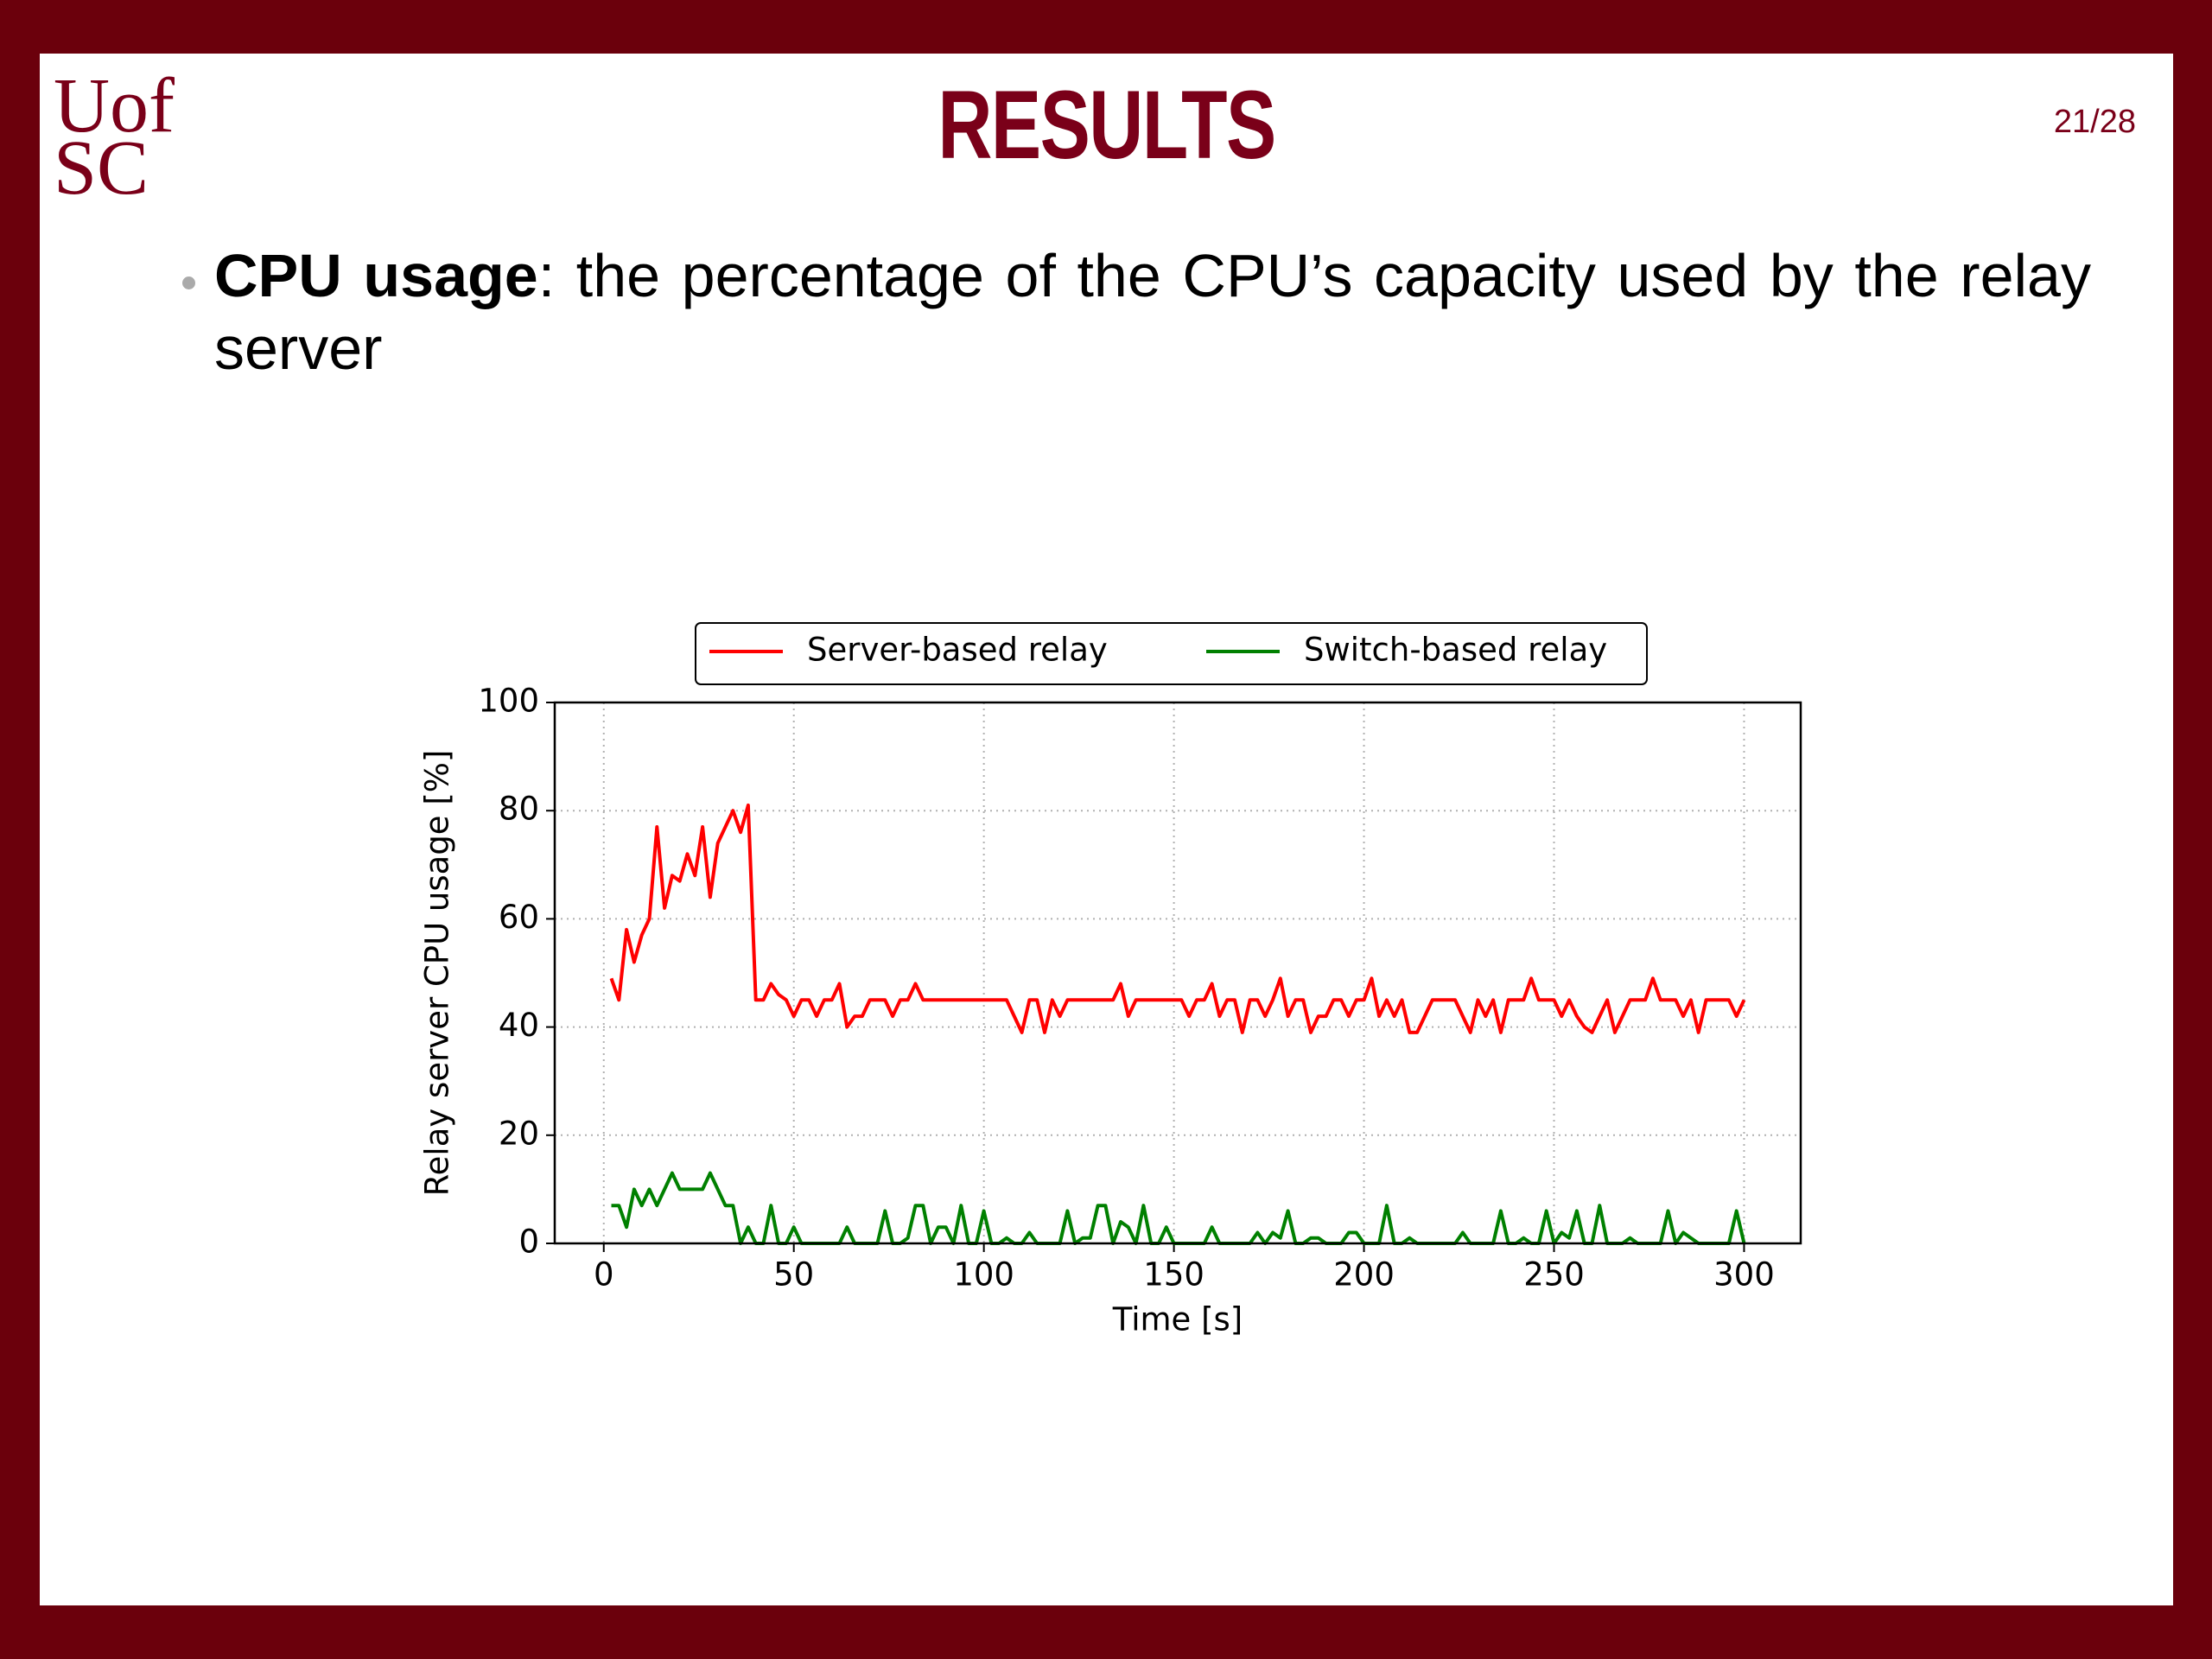 The width and height of the screenshot is (2212, 1659). What do you see at coordinates (519, 1133) in the screenshot?
I see `y-tick-label: 20` at bounding box center [519, 1133].